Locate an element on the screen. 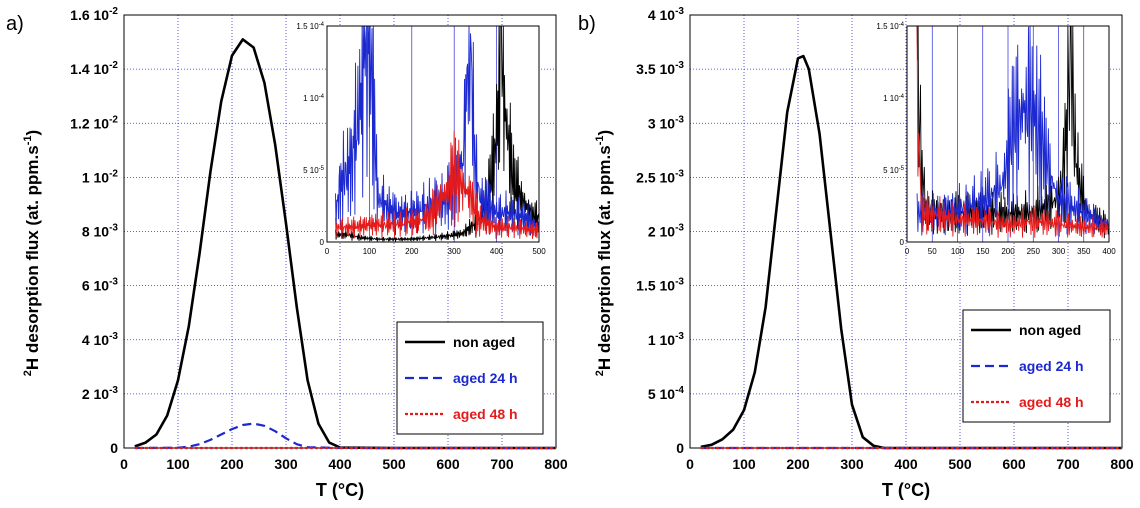 The width and height of the screenshot is (1140, 508). panel-a-ytick-8: 1.6 10-2 is located at coordinates (94, 14).